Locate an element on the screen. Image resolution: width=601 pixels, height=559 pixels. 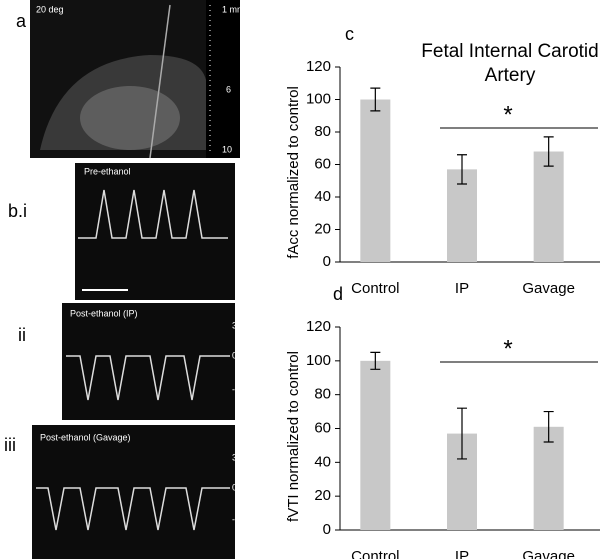
y-axis-label: fVTI normalized to control is located at coordinates (293, 436).